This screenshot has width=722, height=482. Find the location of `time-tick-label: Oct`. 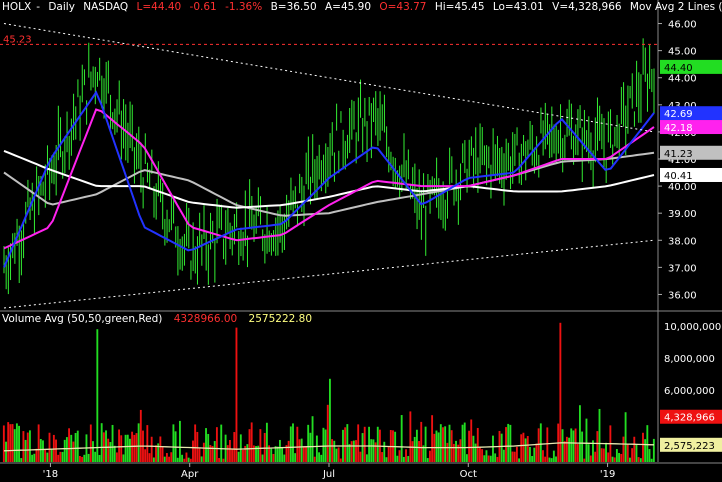

time-tick-label: Oct is located at coordinates (468, 474).